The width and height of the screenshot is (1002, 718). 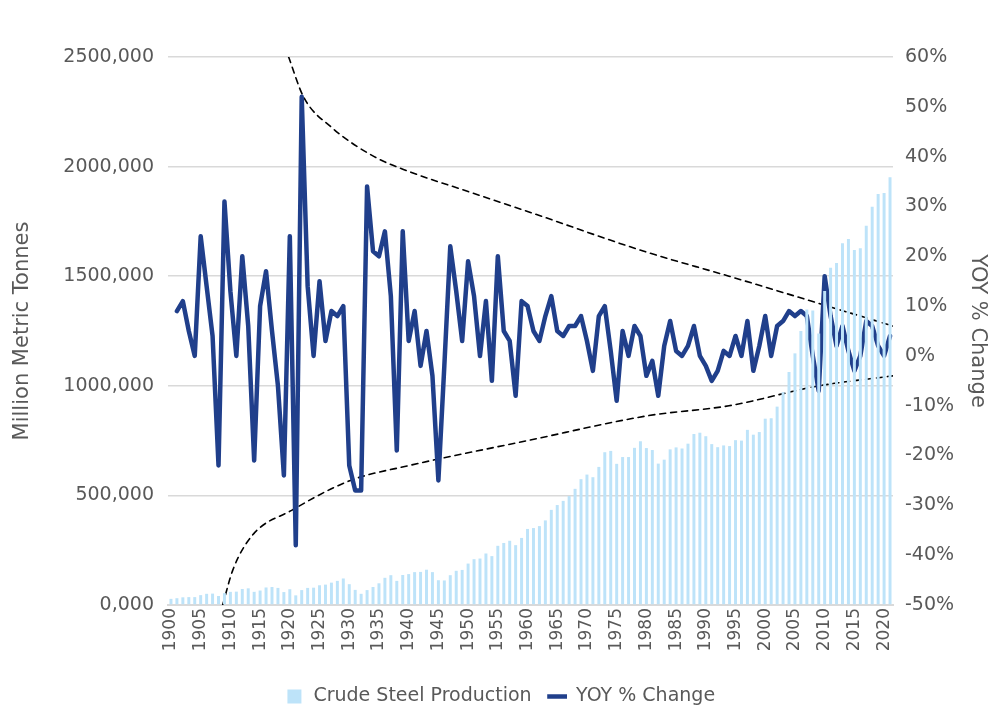 What do you see at coordinates (21, 331) in the screenshot?
I see `y-axis-title: Million Metric Tonnes` at bounding box center [21, 331].